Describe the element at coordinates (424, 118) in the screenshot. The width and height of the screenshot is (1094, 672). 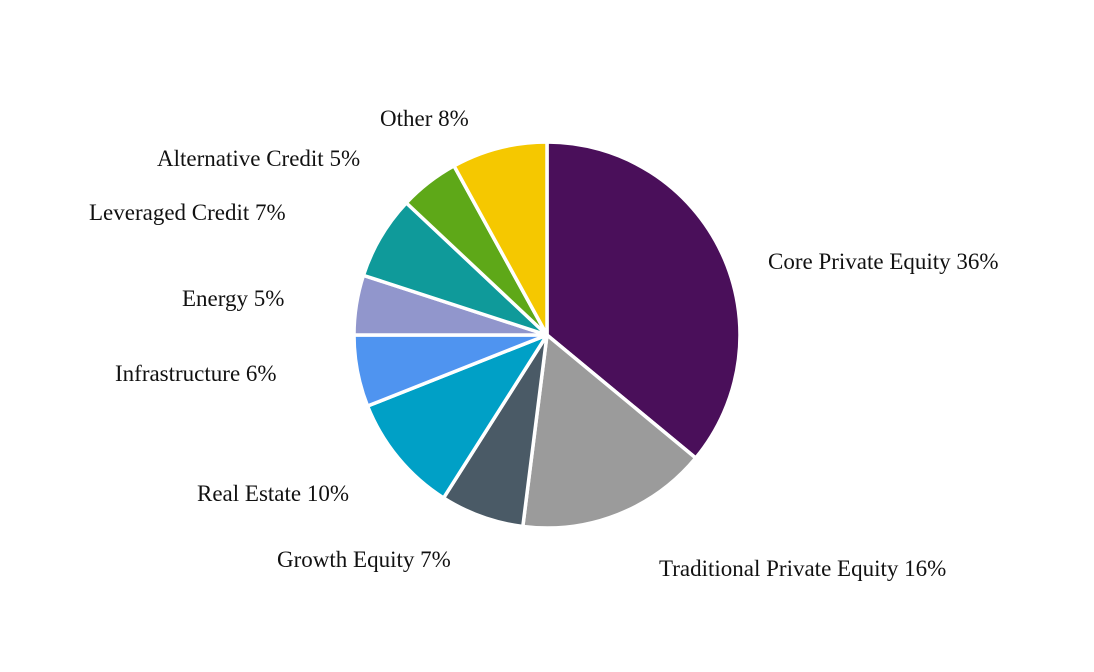
I see `label-other: Other 8%` at that location.